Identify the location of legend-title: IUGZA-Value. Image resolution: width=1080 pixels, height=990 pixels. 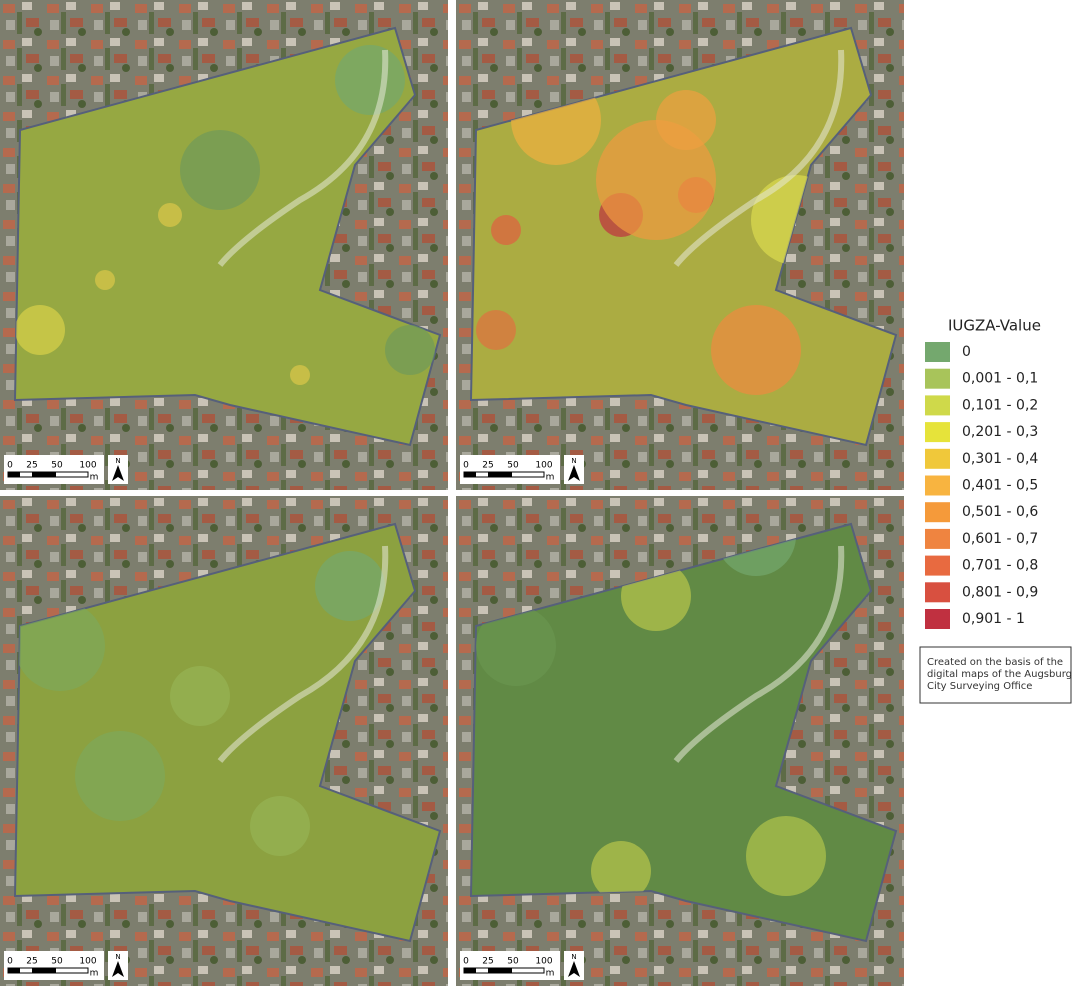
(994, 326).